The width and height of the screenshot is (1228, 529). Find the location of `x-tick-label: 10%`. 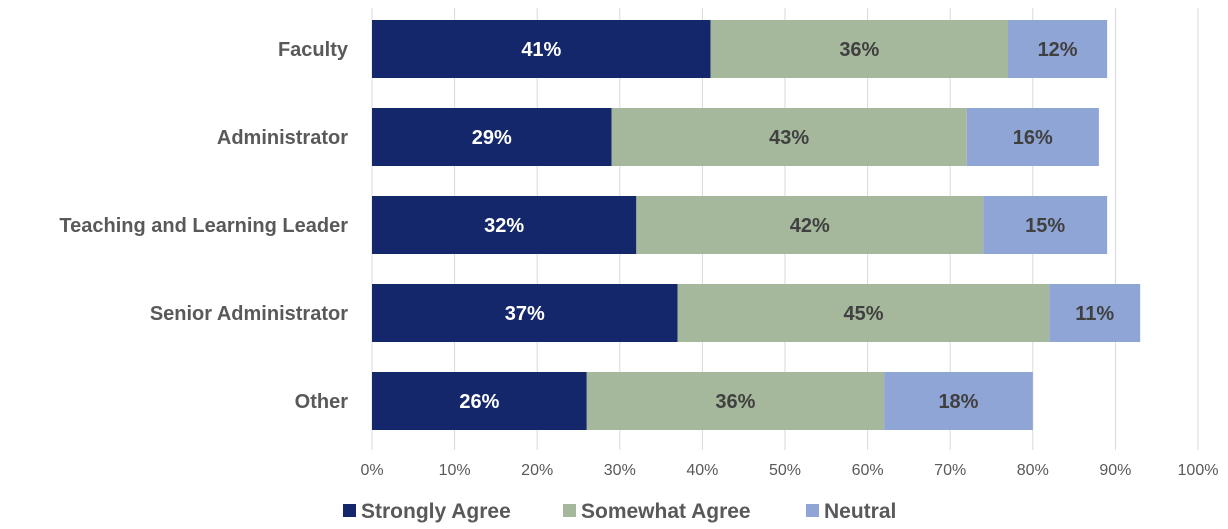

x-tick-label: 10% is located at coordinates (455, 470).